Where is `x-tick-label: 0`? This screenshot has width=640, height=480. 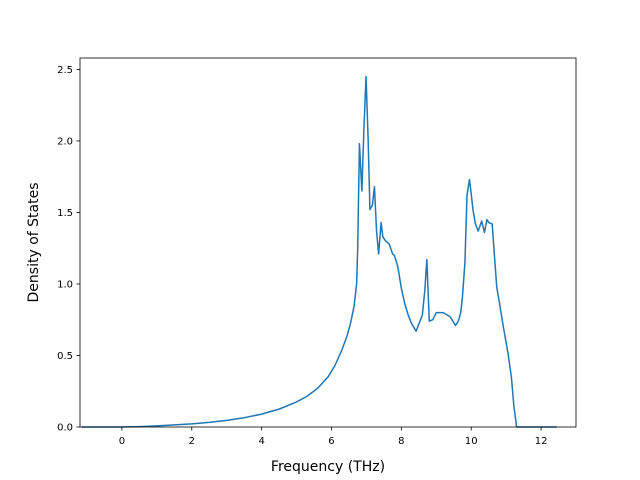
x-tick-label: 0 is located at coordinates (122, 441).